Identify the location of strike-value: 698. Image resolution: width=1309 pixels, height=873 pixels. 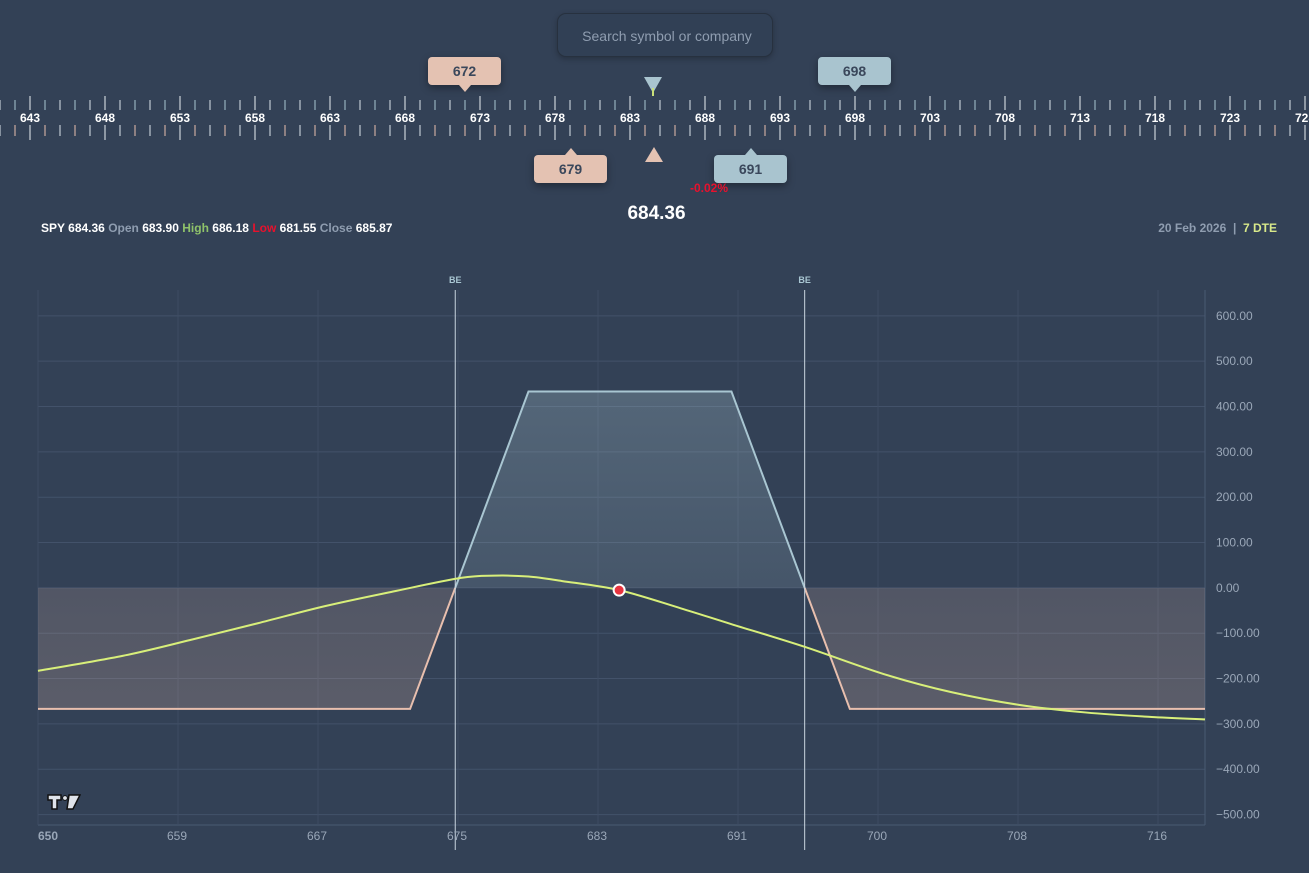
(854, 71).